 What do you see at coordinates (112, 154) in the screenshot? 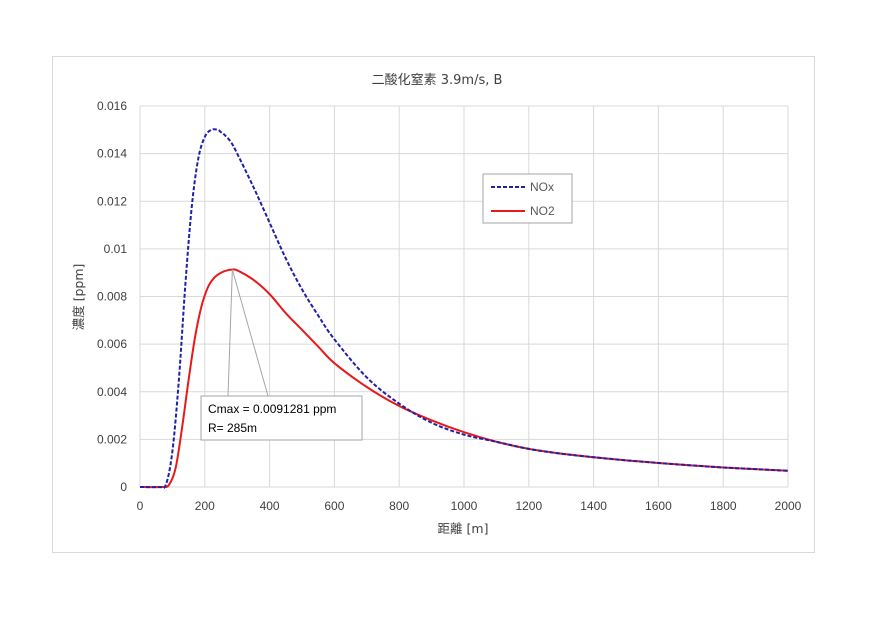
I see `y-tick-label: 0.014` at bounding box center [112, 154].